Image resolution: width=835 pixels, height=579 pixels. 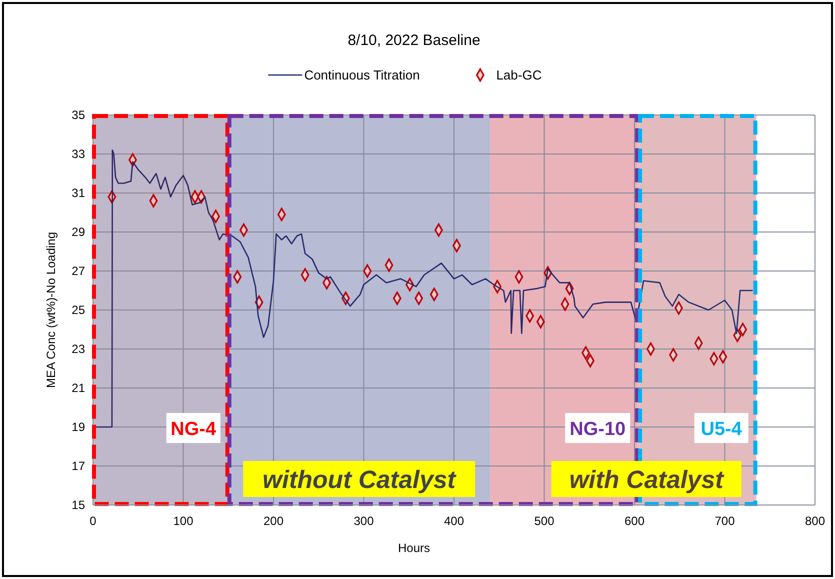 I want to click on y-tick-label: 23, so click(x=79, y=349).